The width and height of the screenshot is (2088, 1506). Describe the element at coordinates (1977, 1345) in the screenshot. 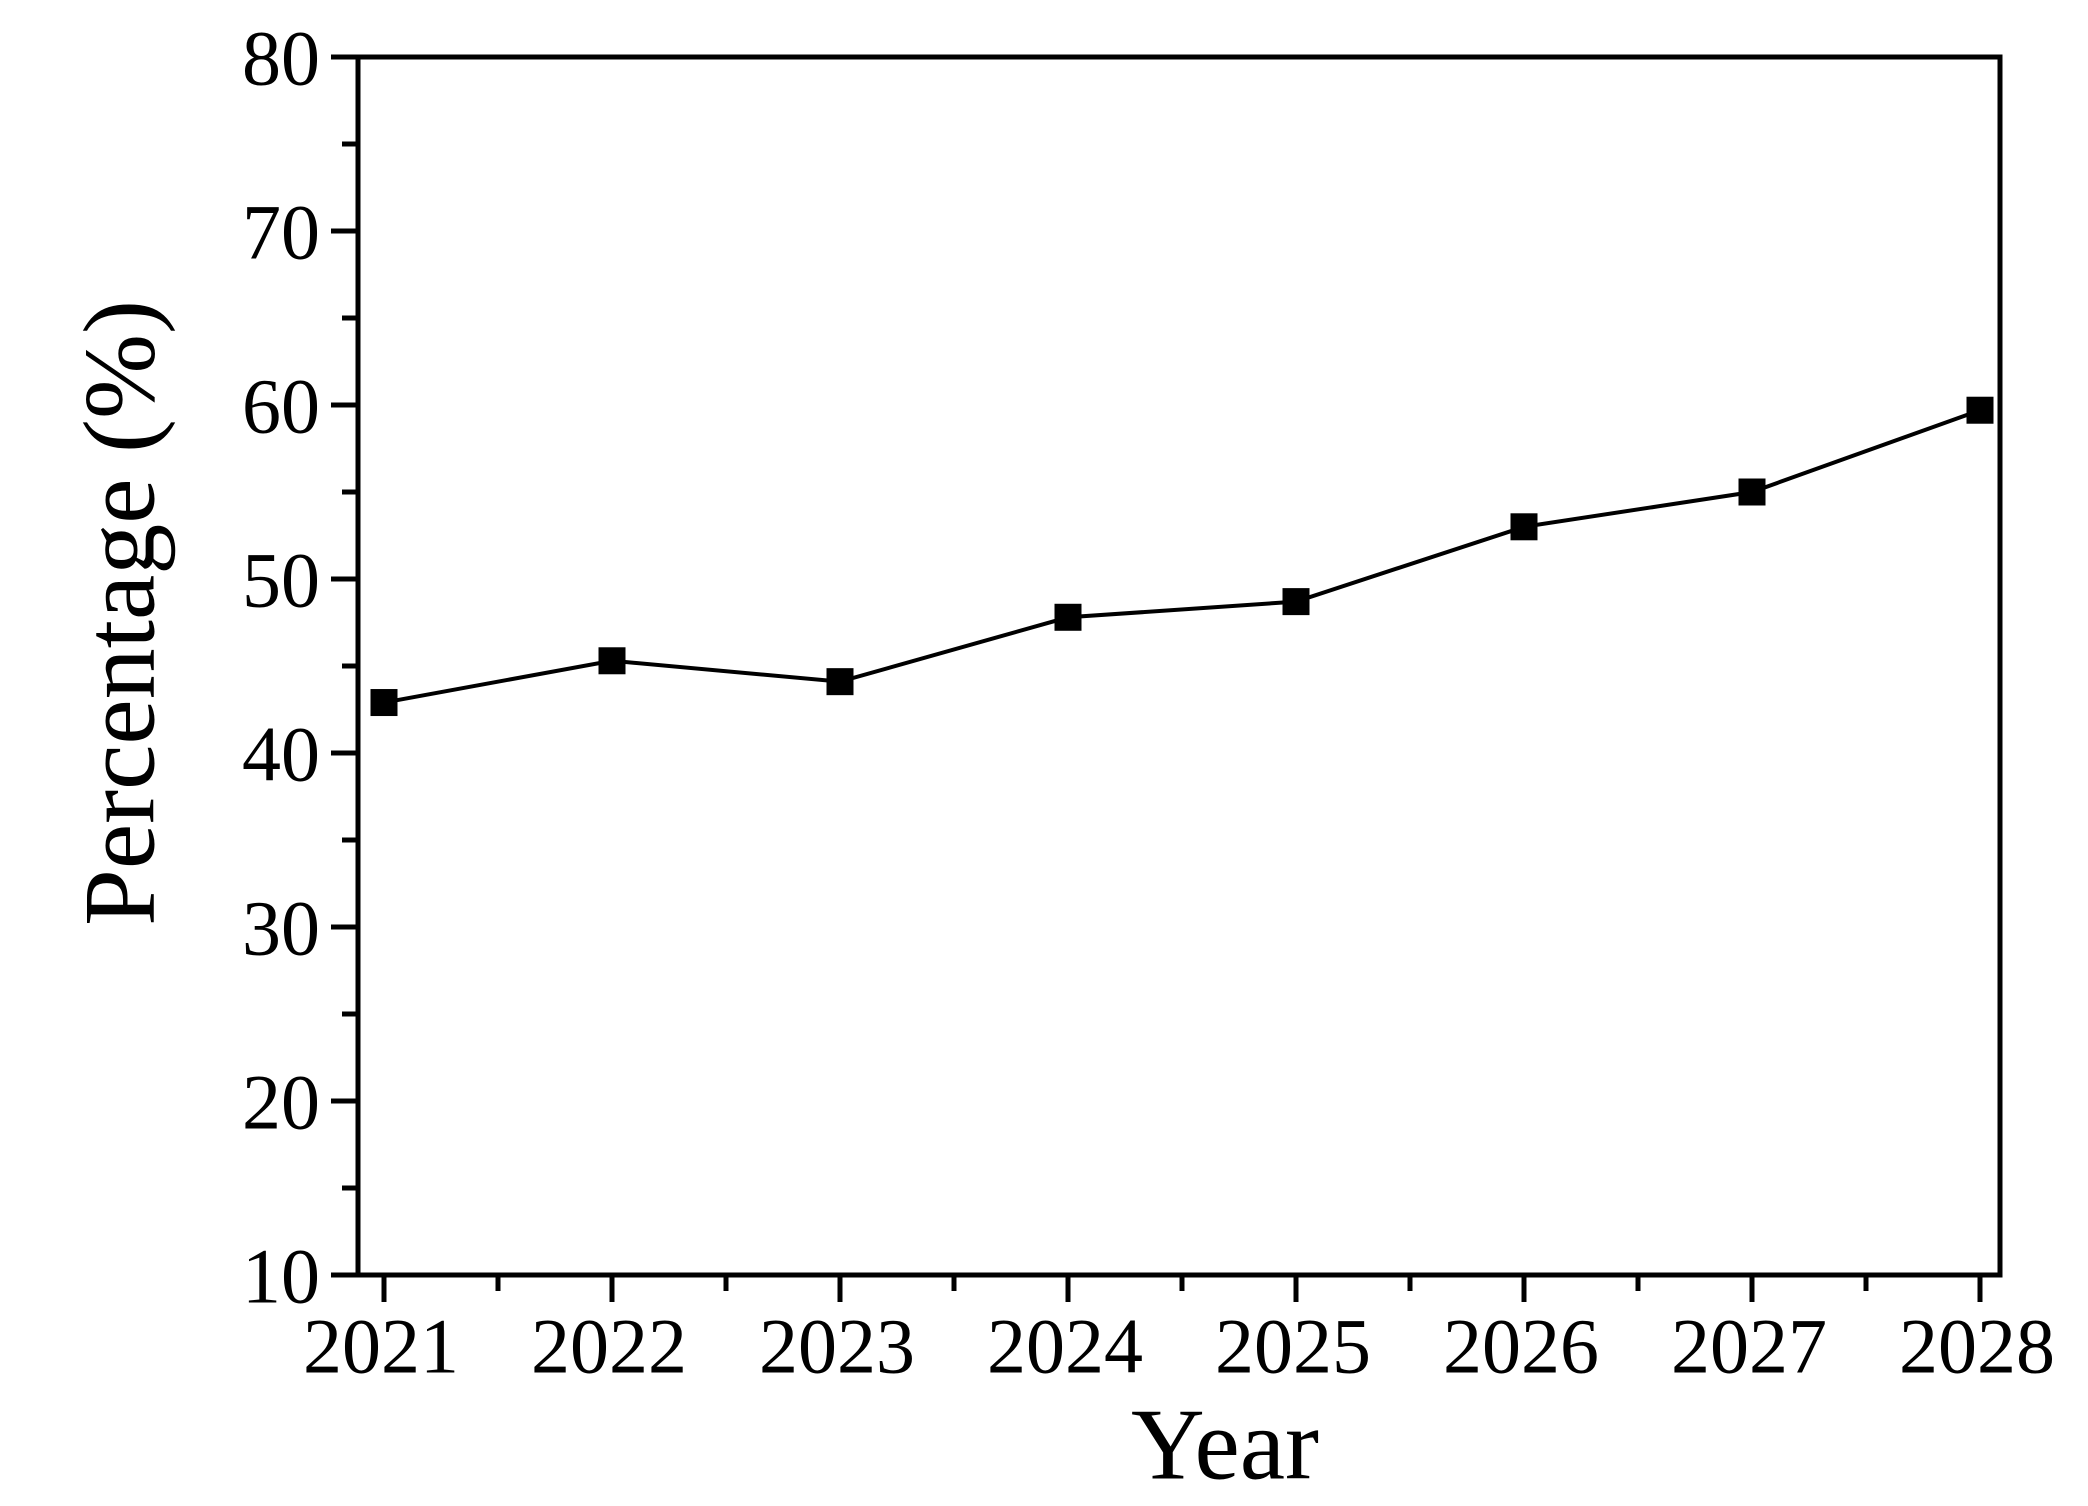

I see `x-tick-label: 2028` at that location.